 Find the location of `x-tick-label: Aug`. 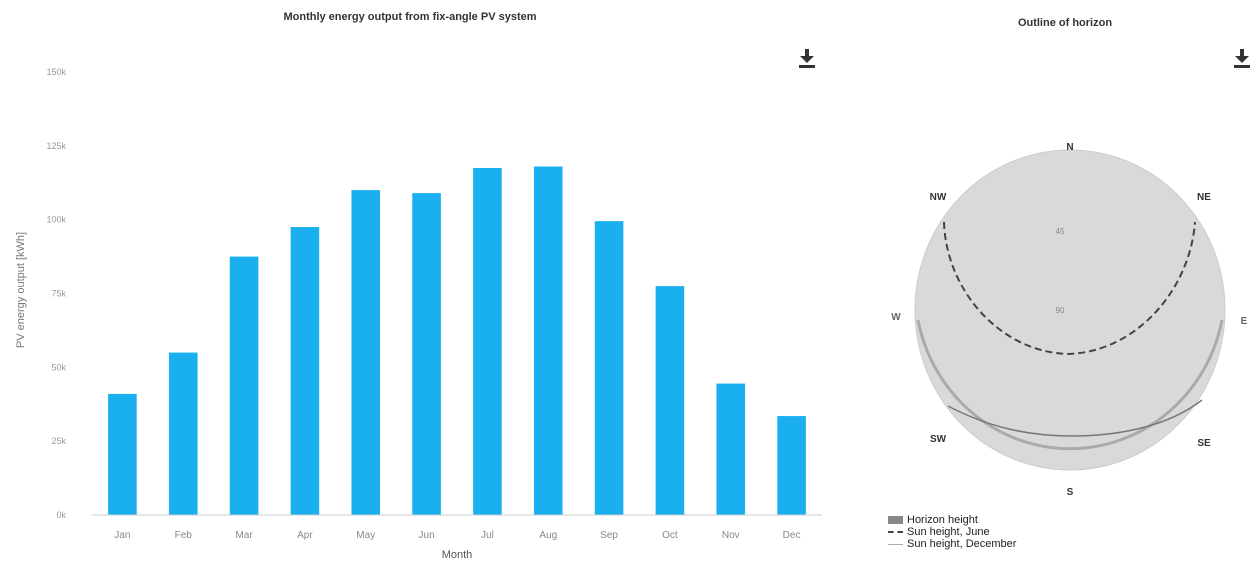

x-tick-label: Aug is located at coordinates (548, 535).